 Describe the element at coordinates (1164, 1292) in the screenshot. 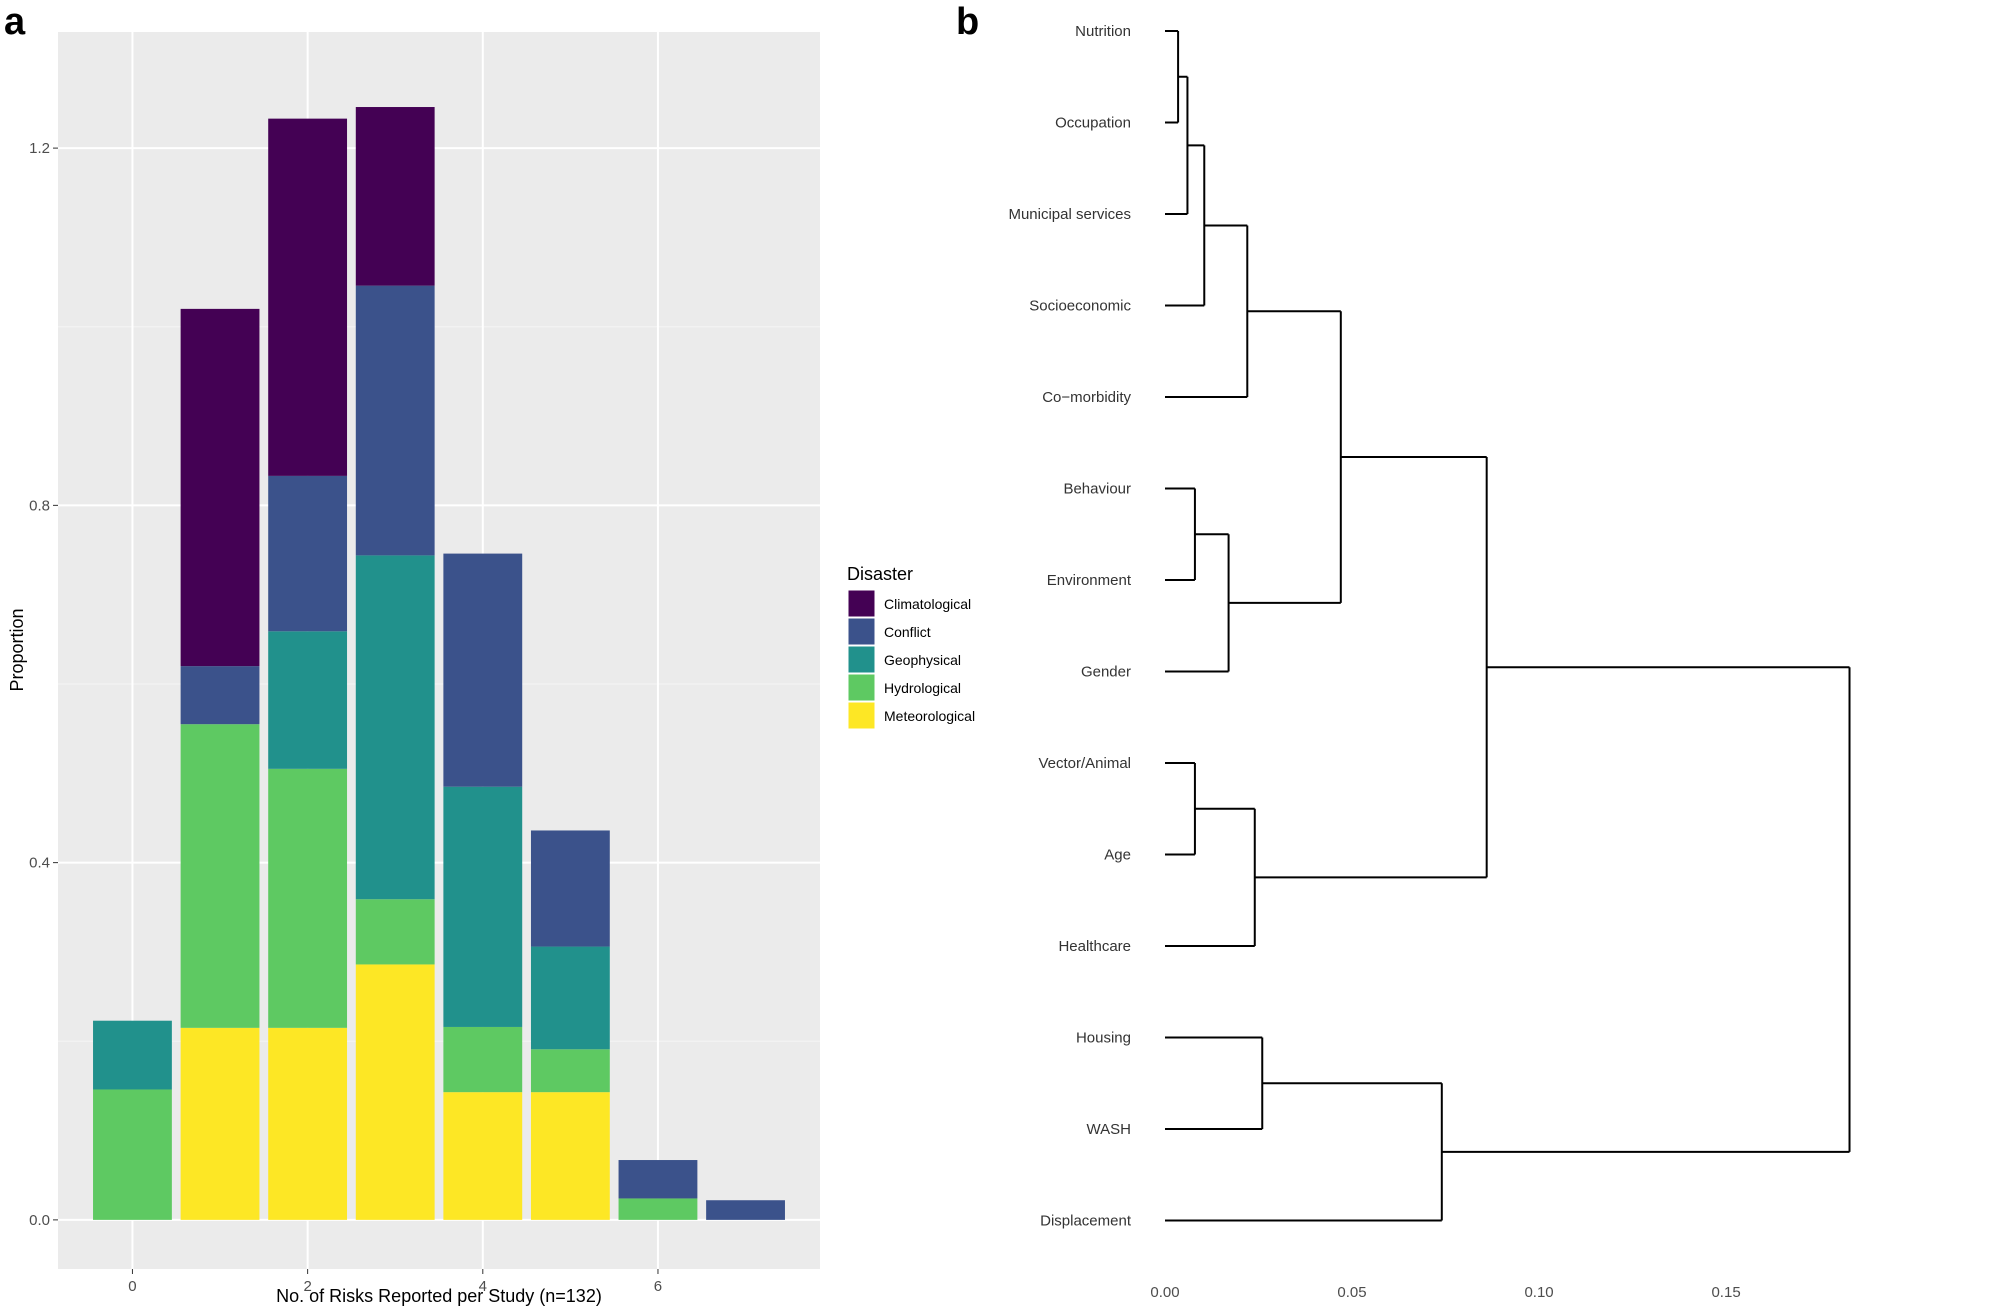

I see `dendrogram-x-tick-label: 0.00` at that location.